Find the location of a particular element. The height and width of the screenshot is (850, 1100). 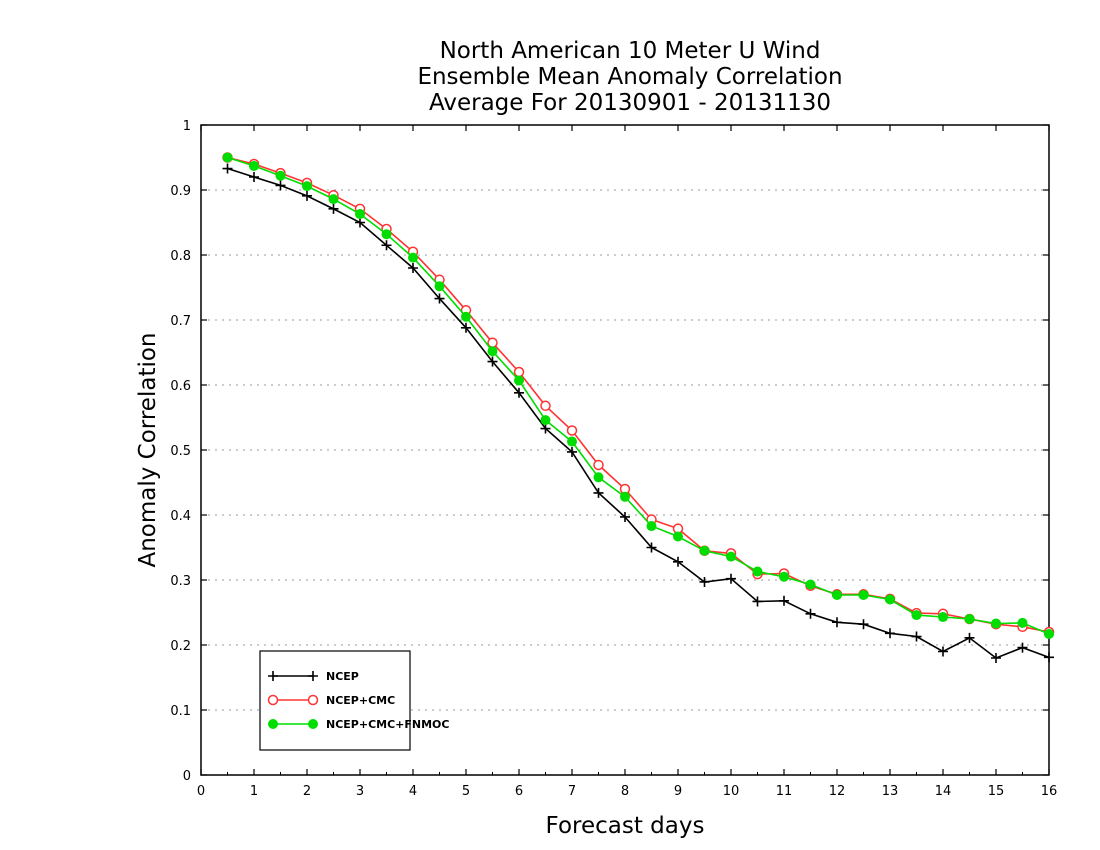

y-tick-label: 0.9 is located at coordinates (180, 191).